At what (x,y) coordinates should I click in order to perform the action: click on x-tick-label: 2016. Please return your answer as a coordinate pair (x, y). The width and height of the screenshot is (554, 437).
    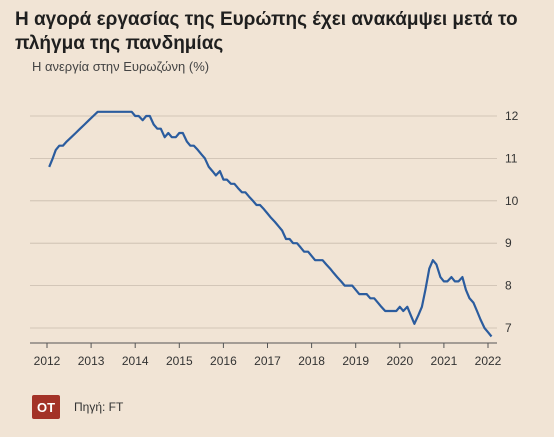
    Looking at the image, I should click on (223, 361).